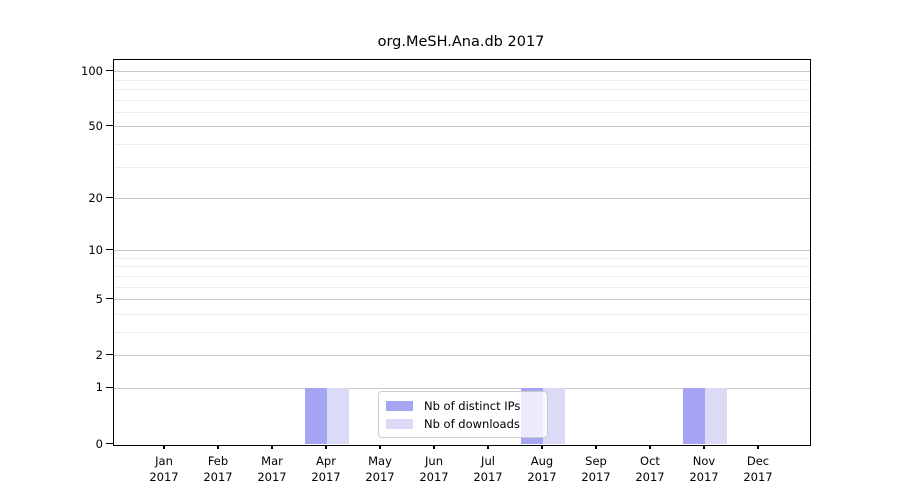 The height and width of the screenshot is (500, 900). What do you see at coordinates (542, 469) in the screenshot?
I see `x-tick-label: Aug 2017` at bounding box center [542, 469].